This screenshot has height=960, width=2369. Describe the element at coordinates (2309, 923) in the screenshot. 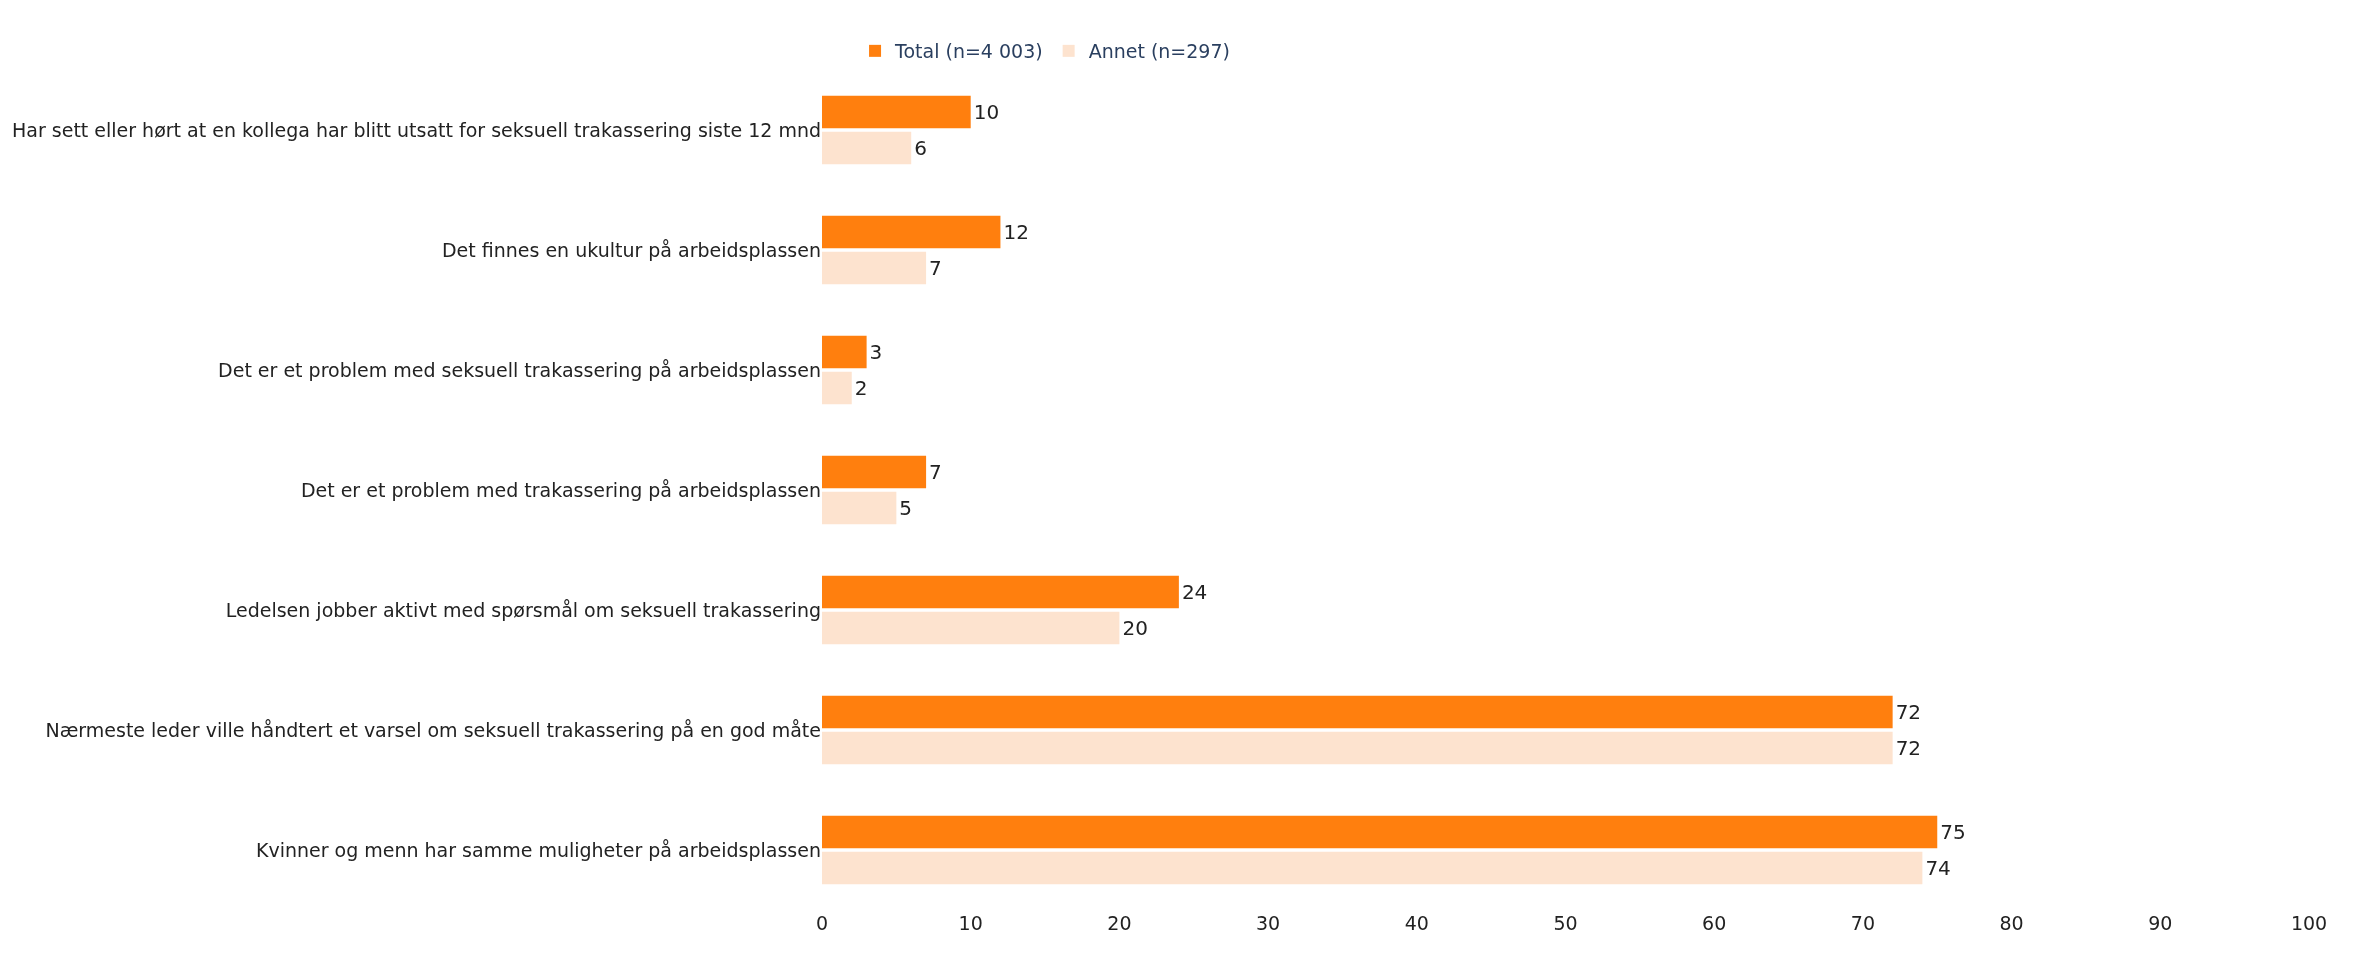

I see `x-tick-label: 100` at that location.